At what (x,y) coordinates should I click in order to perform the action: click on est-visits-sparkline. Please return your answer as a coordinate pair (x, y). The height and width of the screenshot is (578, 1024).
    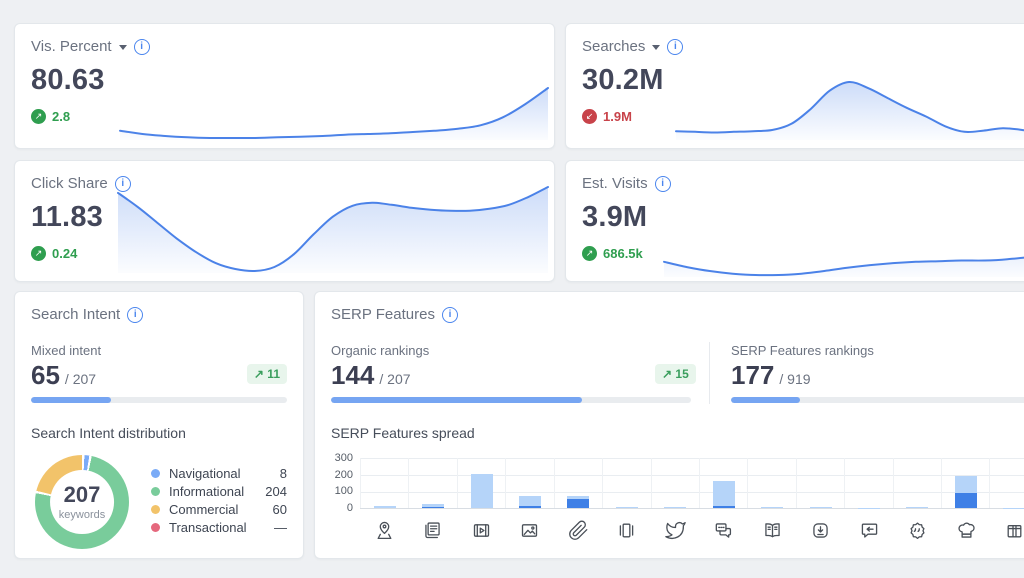
    Looking at the image, I should click on (843, 248).